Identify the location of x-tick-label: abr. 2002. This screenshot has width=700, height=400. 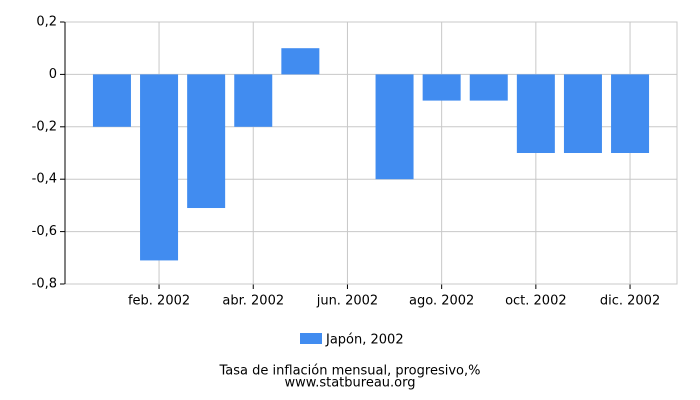
(253, 301).